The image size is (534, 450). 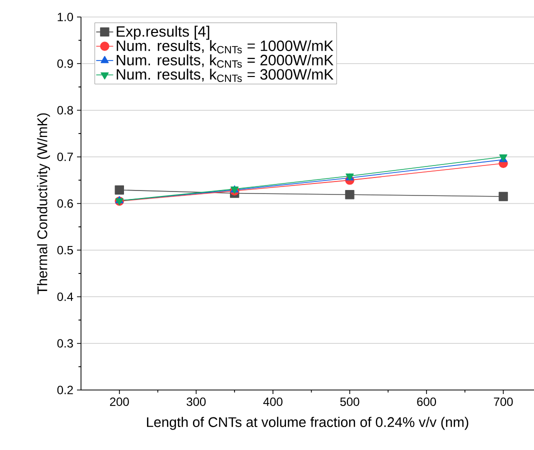 What do you see at coordinates (426, 402) in the screenshot?
I see `x-tick-label: 600` at bounding box center [426, 402].